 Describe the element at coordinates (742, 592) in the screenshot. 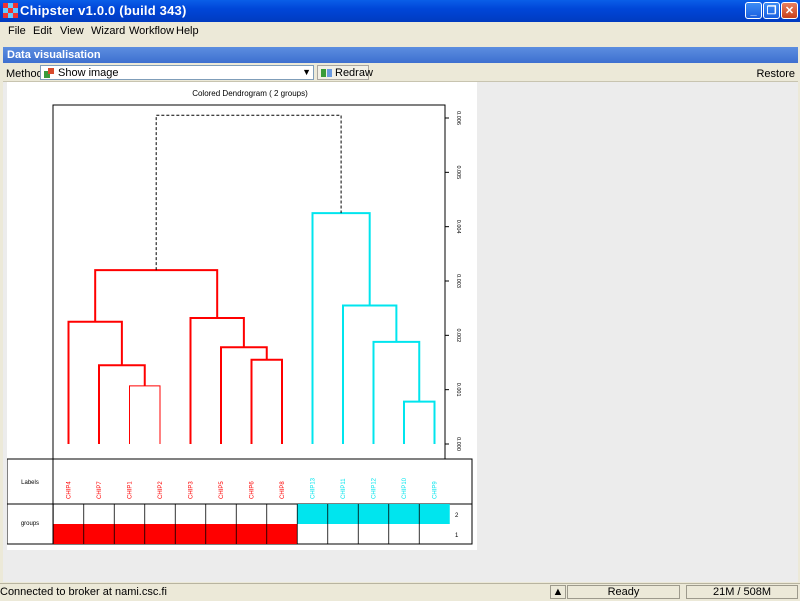

I see `memory-usage: 21M / 508M` at that location.